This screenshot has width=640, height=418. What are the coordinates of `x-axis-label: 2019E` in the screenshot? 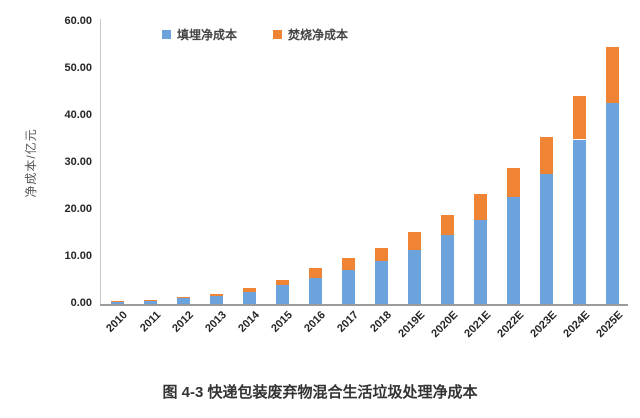 It's located at (411, 324).